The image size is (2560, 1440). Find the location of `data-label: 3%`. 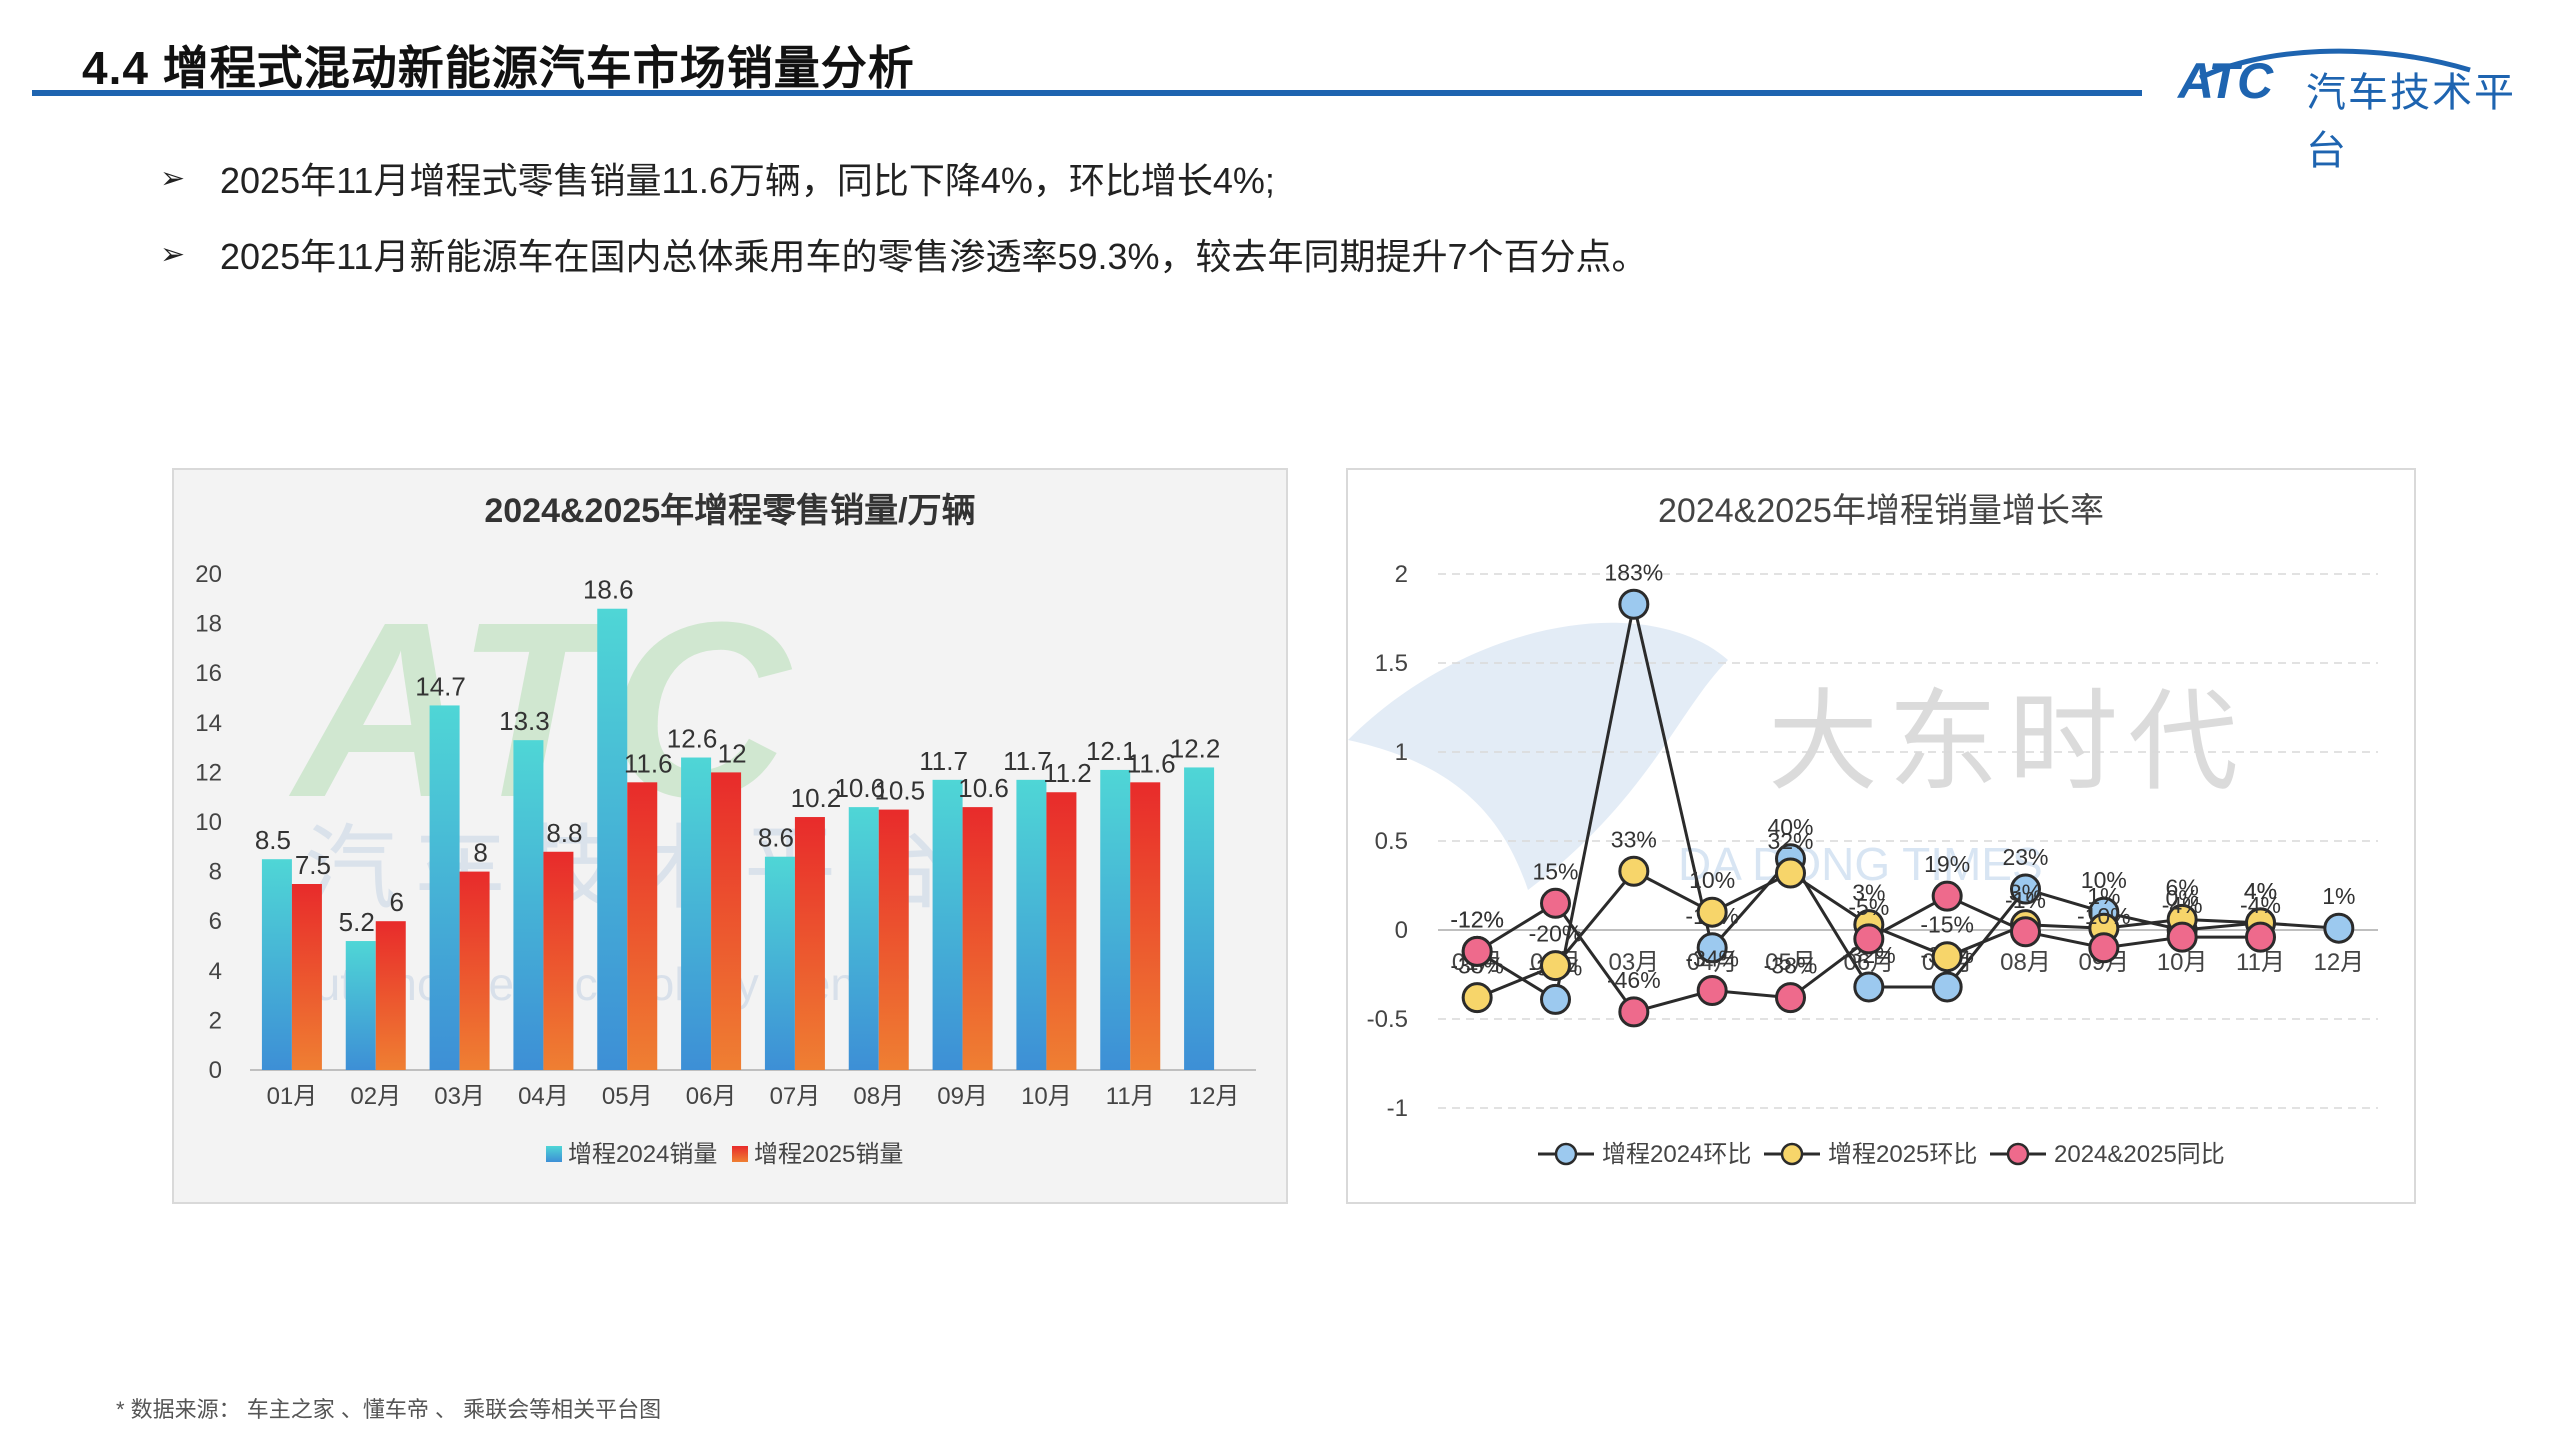

data-label: 3% is located at coordinates (2025, 893).